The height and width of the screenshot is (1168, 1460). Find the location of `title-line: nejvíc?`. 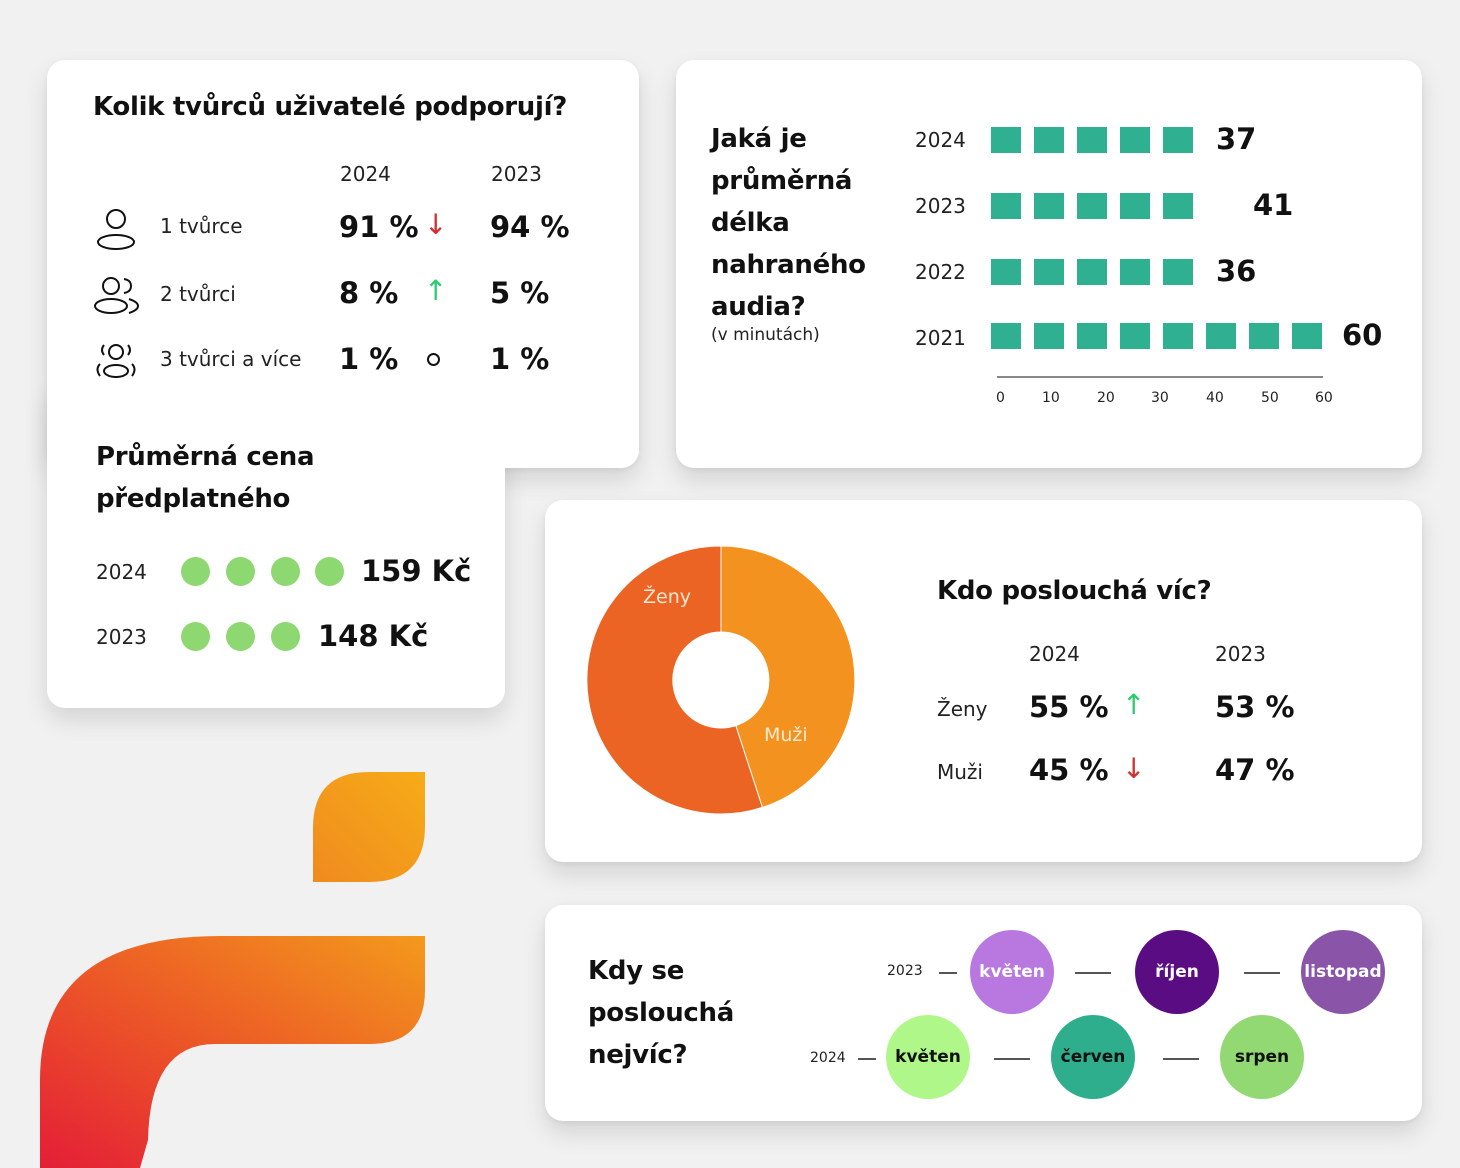

title-line: nejvíc? is located at coordinates (638, 1055).